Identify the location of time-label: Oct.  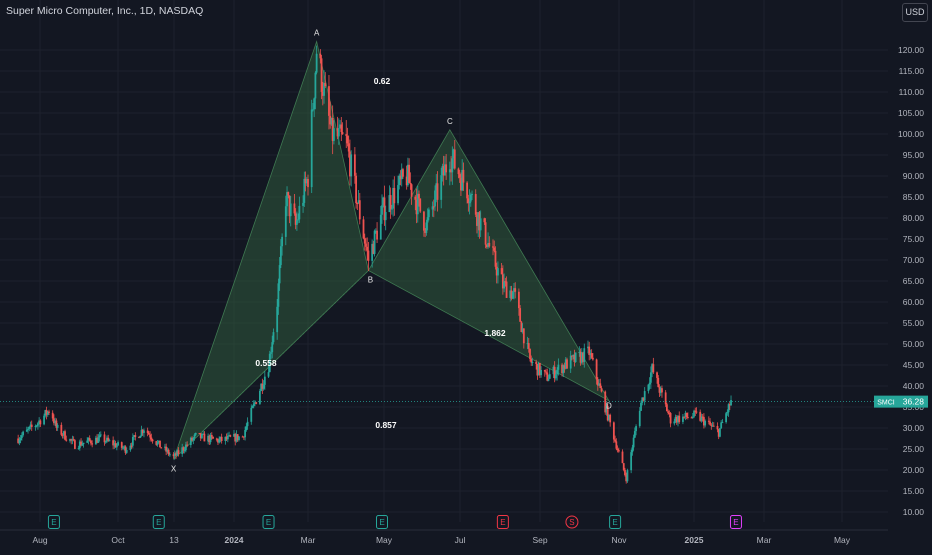
(118, 540).